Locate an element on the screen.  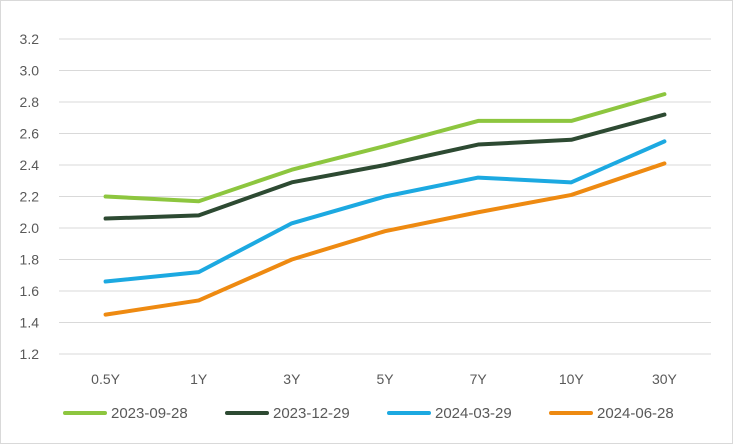
x-tick-label: 10Y is located at coordinates (572, 379).